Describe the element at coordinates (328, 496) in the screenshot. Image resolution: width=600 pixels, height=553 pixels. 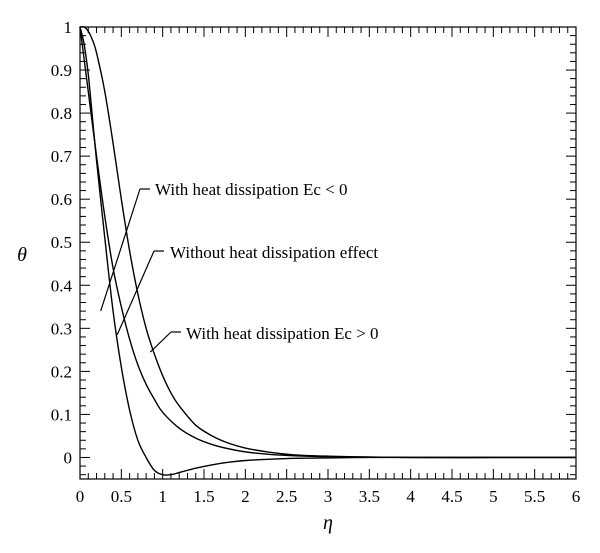
I see `x-tick-label: 3` at that location.